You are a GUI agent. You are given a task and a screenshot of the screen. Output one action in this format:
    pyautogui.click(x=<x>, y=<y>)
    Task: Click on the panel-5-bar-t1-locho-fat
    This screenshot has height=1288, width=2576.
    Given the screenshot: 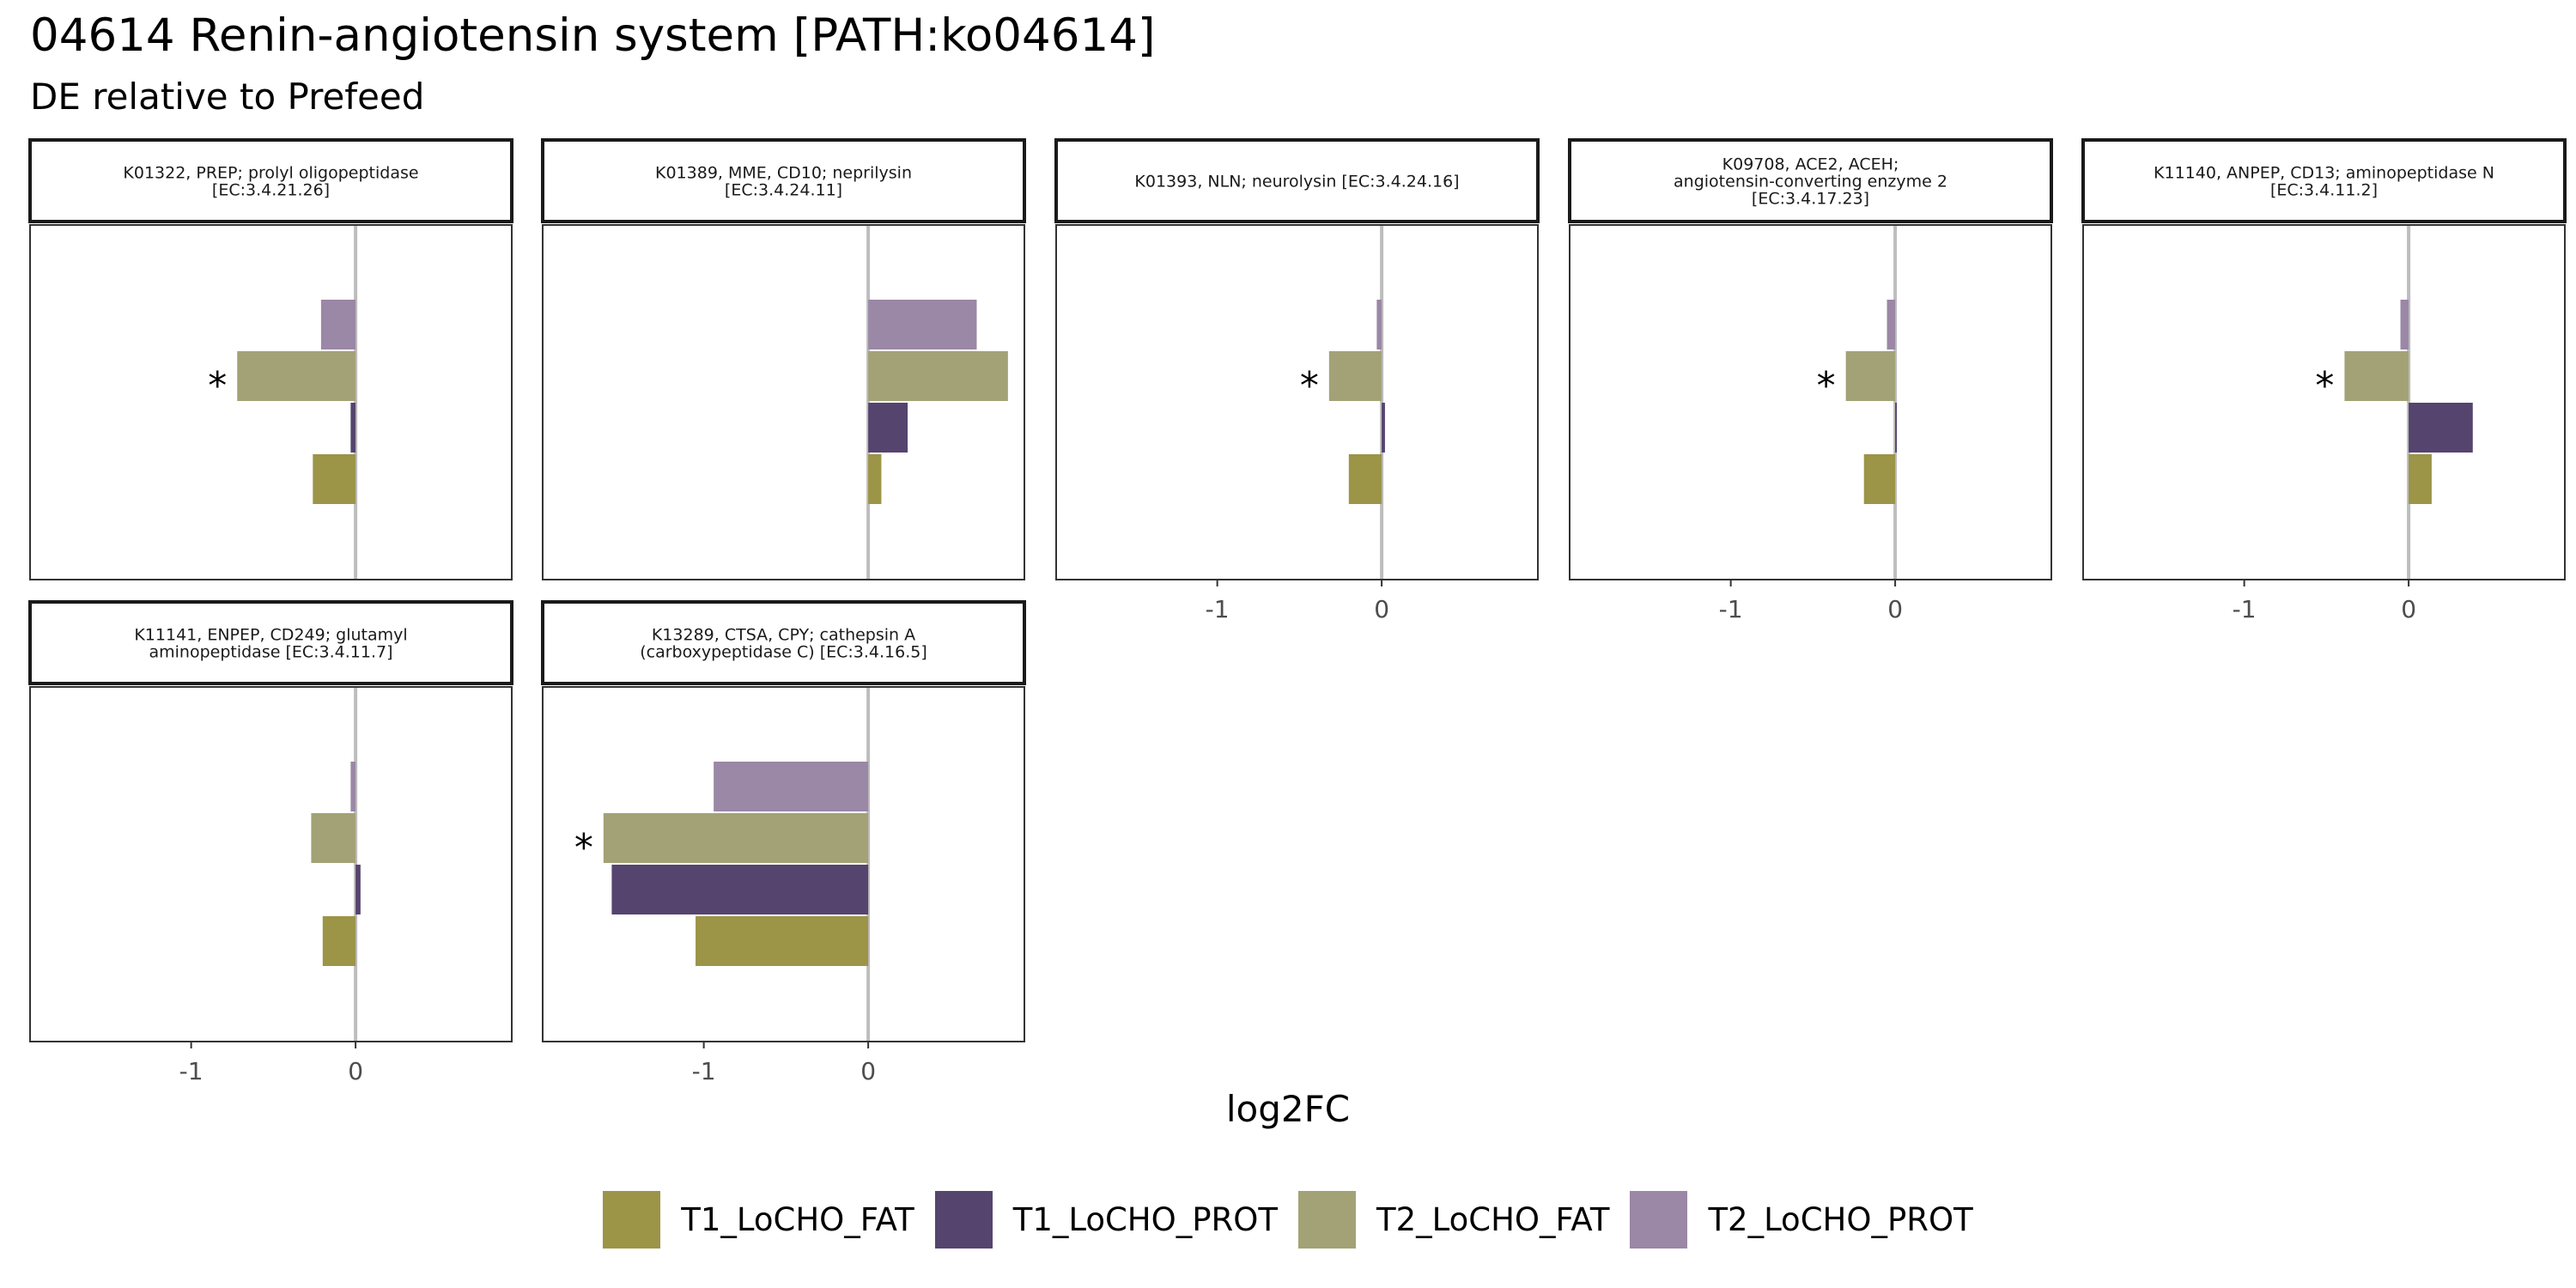 What is the action you would take?
    pyautogui.click(x=2420, y=479)
    